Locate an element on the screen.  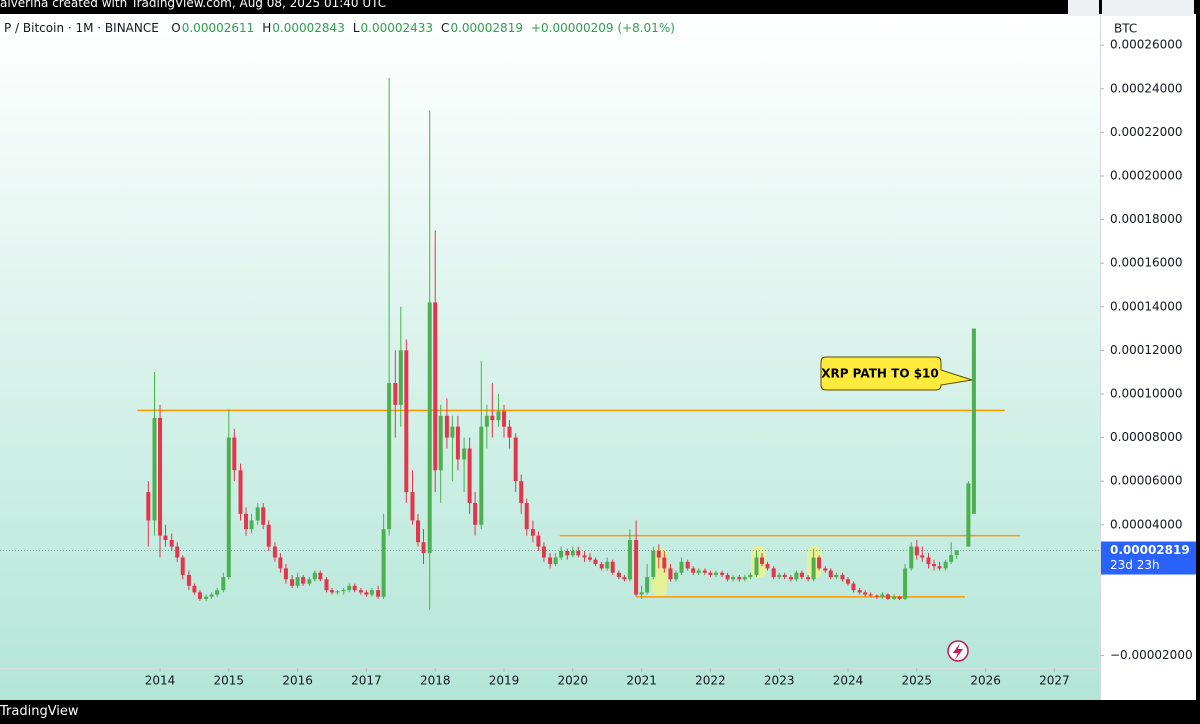
x-tick-label: 2023 is located at coordinates (779, 681).